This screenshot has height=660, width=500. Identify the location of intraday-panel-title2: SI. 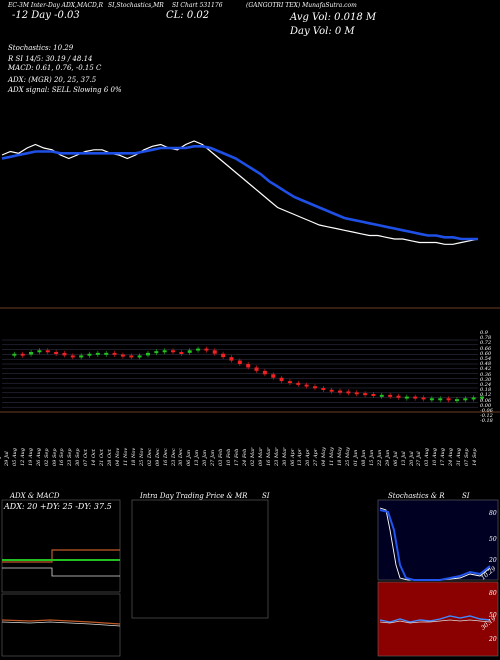
(266, 496).